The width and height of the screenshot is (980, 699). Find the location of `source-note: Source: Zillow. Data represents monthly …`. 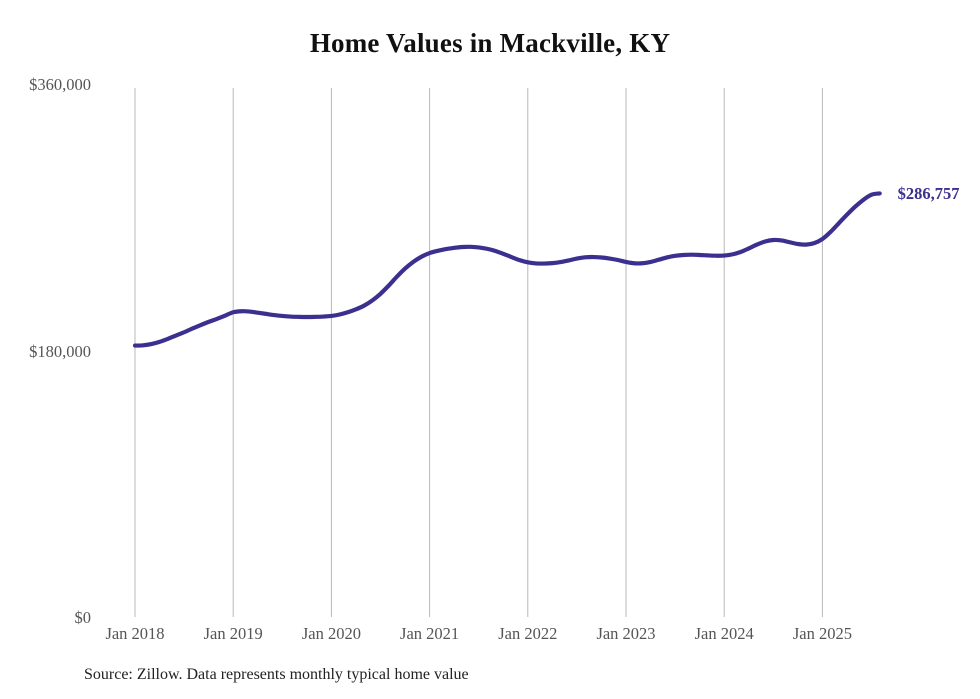

source-note: Source: Zillow. Data represents monthly … is located at coordinates (276, 674).